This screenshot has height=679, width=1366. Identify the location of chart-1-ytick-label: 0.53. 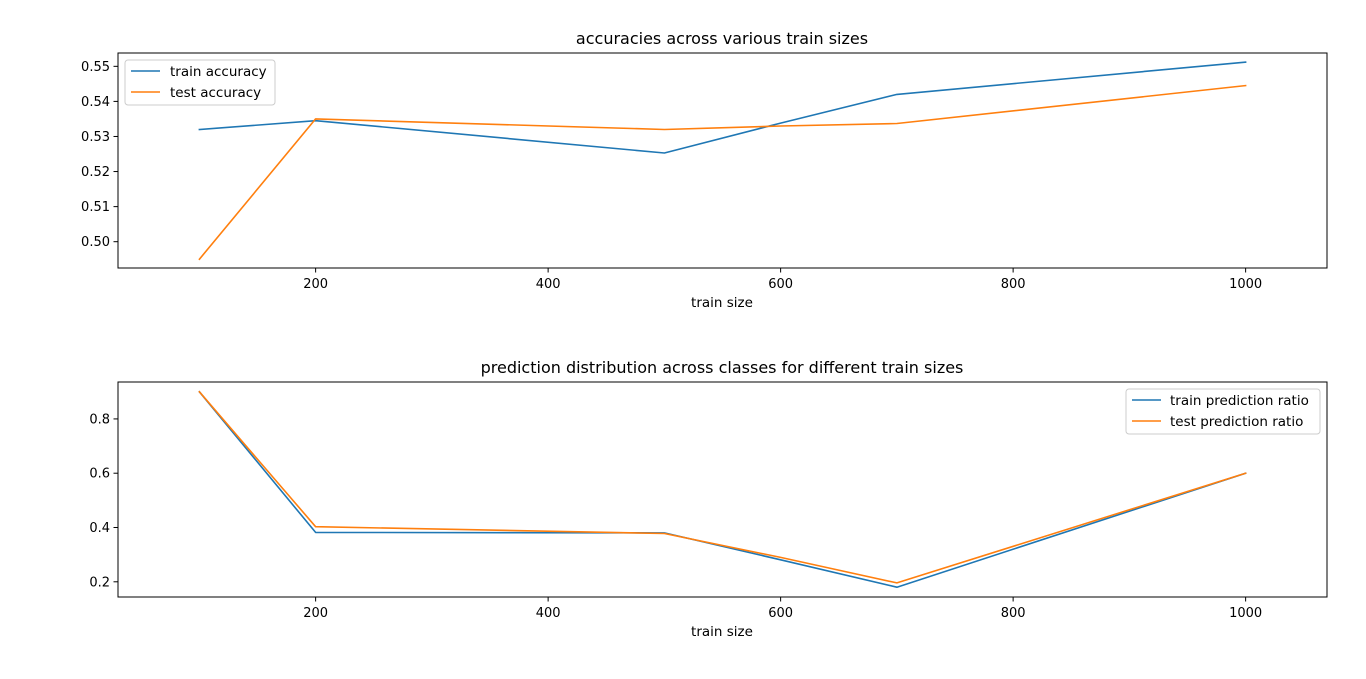
(95, 137).